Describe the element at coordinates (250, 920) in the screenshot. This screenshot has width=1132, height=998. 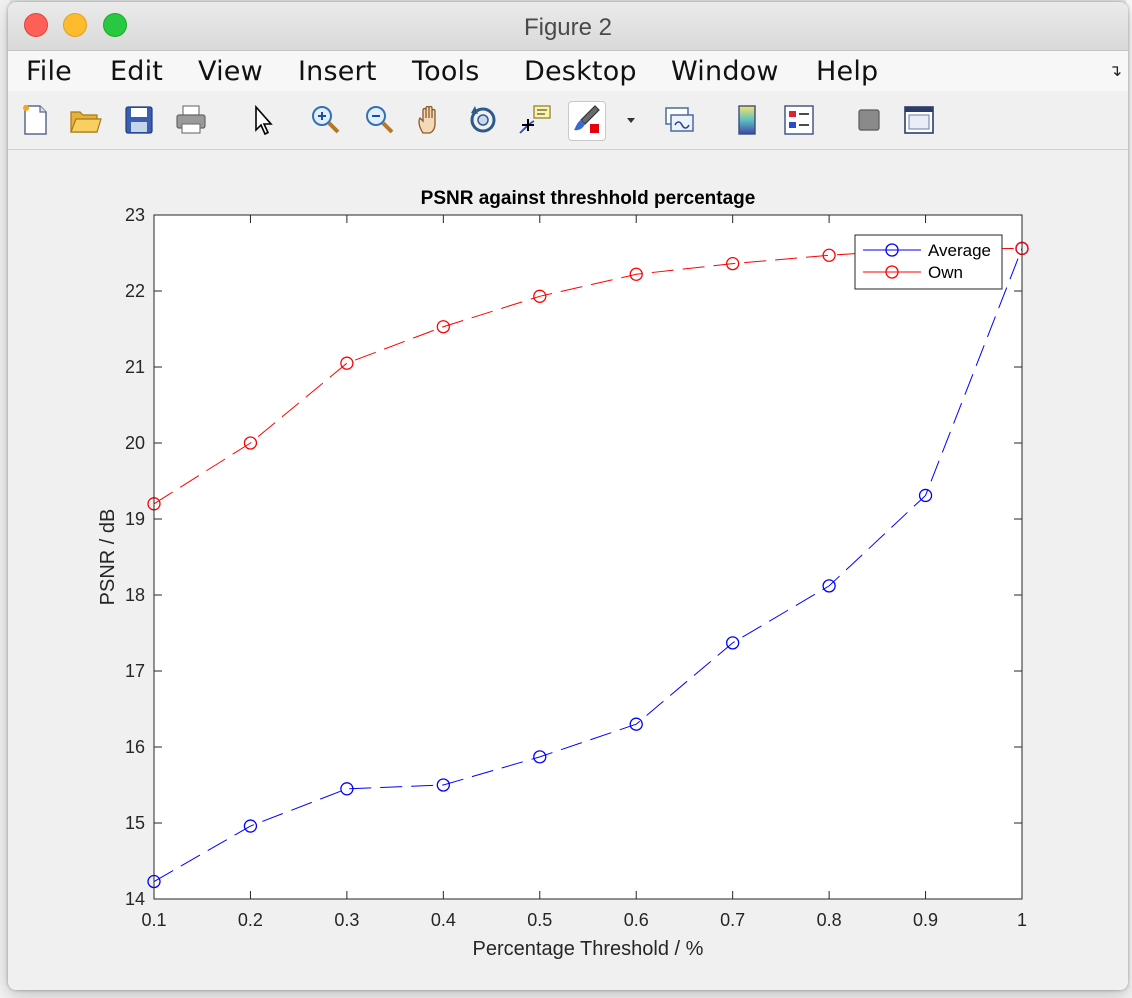
I see `x-tick-label: 0.2` at that location.